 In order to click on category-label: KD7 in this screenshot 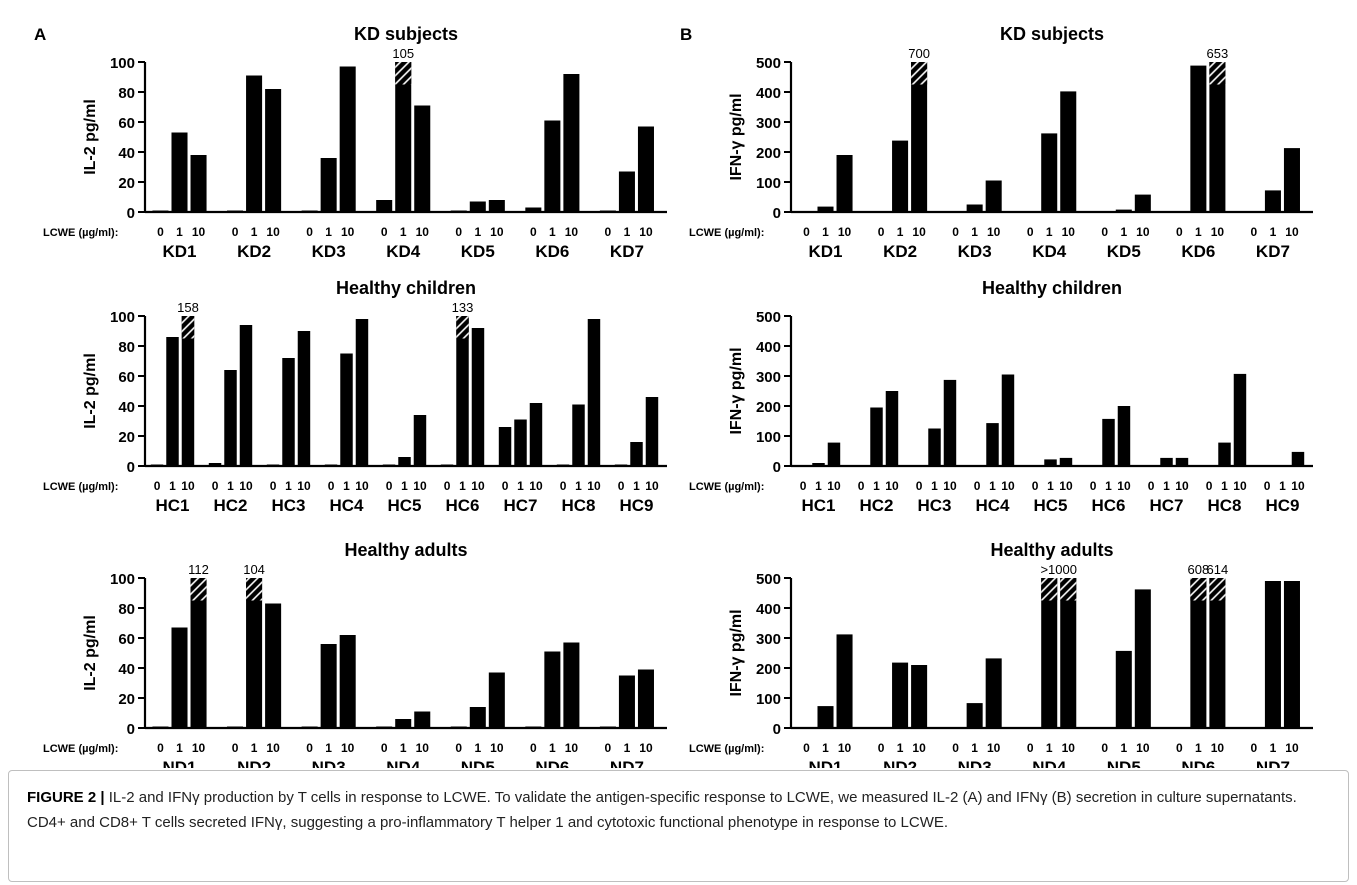, I will do `click(1273, 251)`.